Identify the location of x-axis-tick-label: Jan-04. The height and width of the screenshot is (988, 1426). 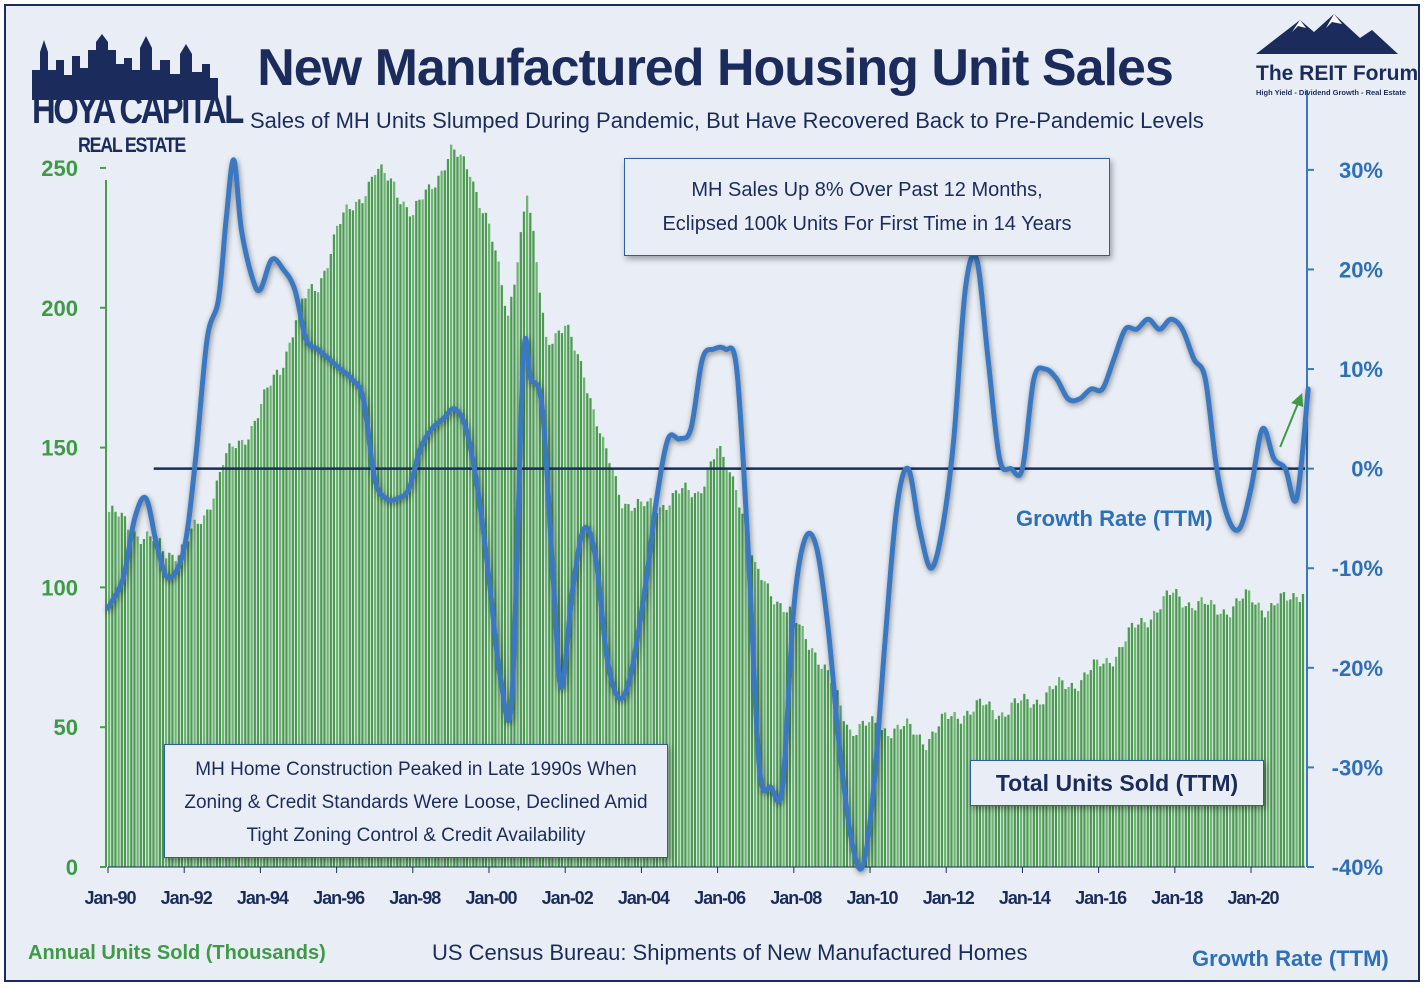
(644, 898).